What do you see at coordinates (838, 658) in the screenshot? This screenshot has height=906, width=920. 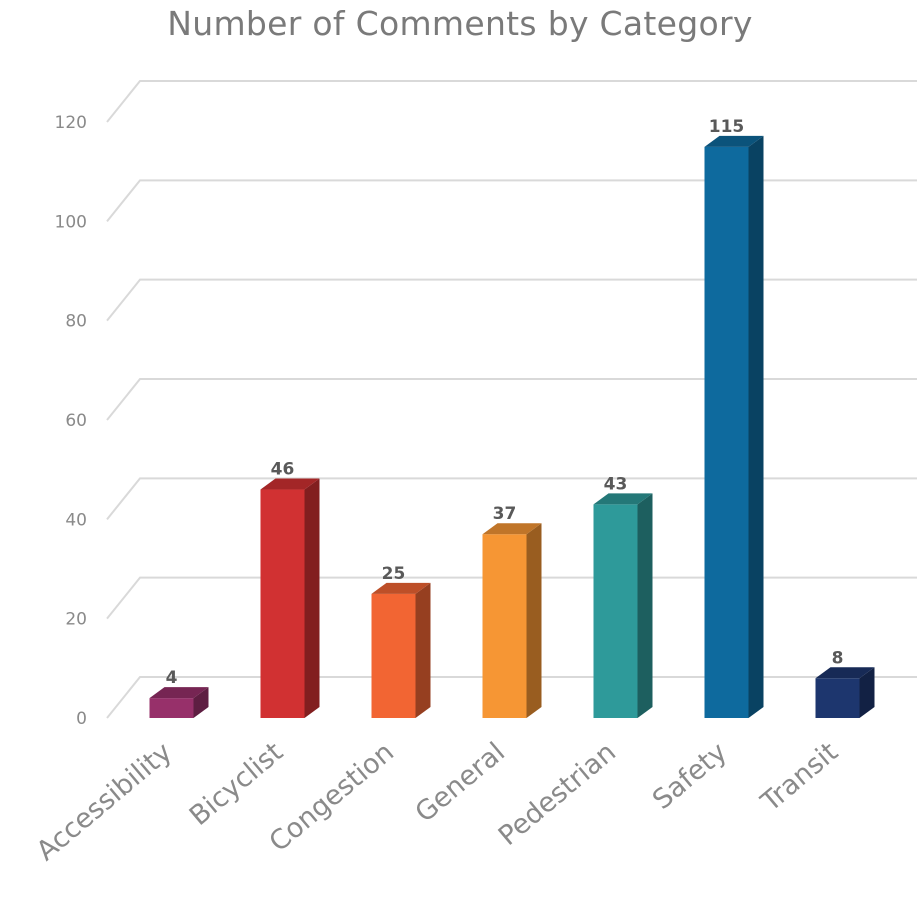 I see `data-label: 8` at bounding box center [838, 658].